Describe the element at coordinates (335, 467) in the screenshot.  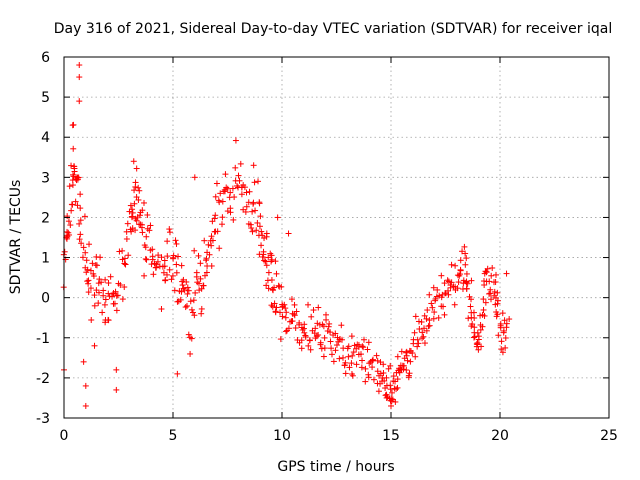
I see `x-axis-label: GPS time / hours` at that location.